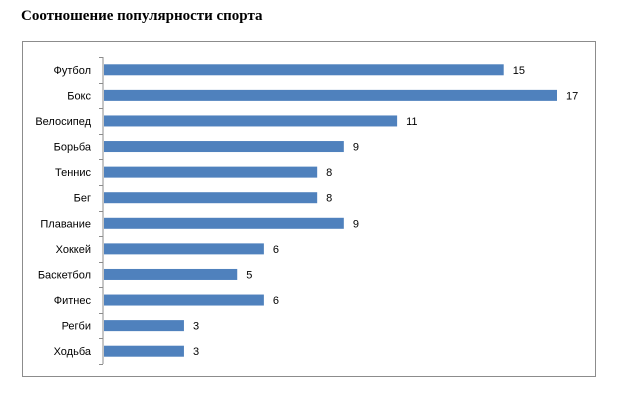  I want to click on chart-title: Соотношение популярности спорта, so click(142, 16).